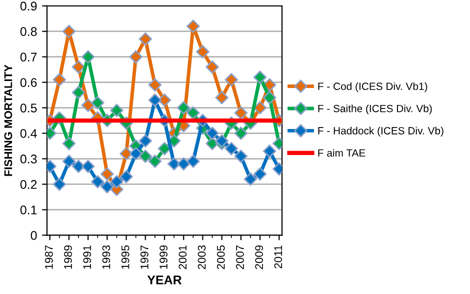  I want to click on x-tick-label: 2003, so click(202, 257).